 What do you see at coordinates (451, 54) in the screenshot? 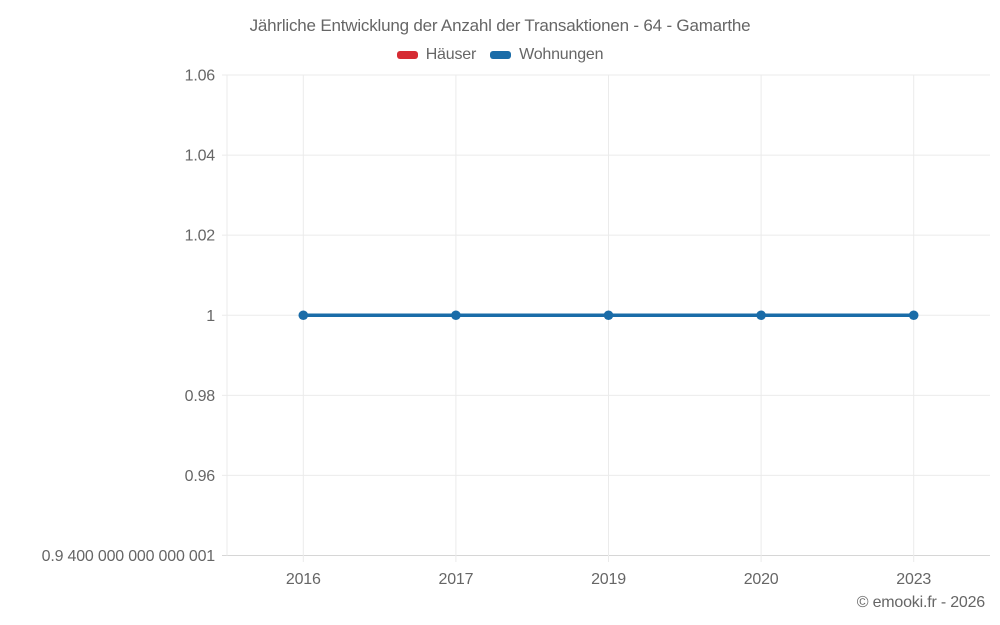
I see `legend-label-haeuser: Häuser` at bounding box center [451, 54].